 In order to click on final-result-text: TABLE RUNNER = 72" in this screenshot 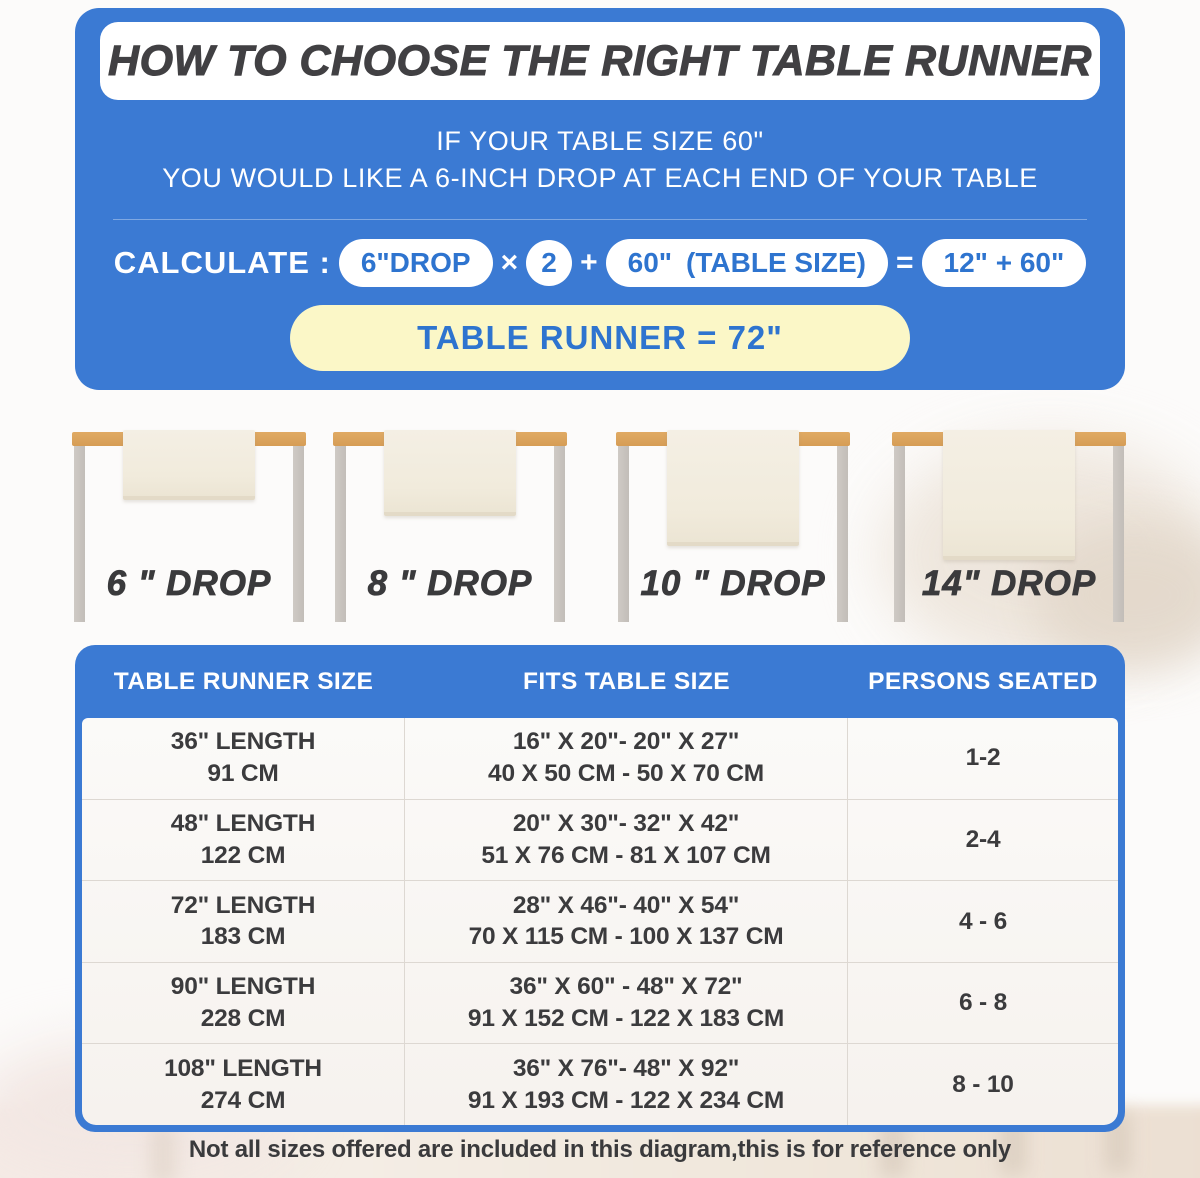, I will do `click(600, 337)`.